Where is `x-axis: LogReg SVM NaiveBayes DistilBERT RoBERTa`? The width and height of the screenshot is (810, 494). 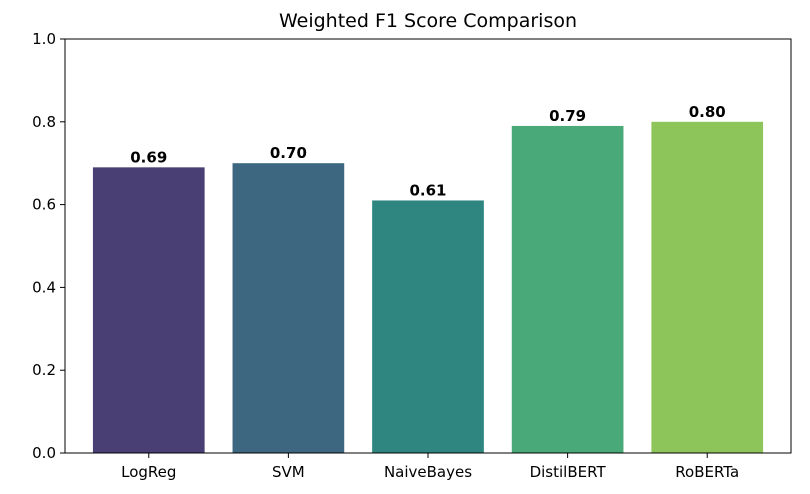
x-axis: LogReg SVM NaiveBayes DistilBERT RoBERTa is located at coordinates (430, 467).